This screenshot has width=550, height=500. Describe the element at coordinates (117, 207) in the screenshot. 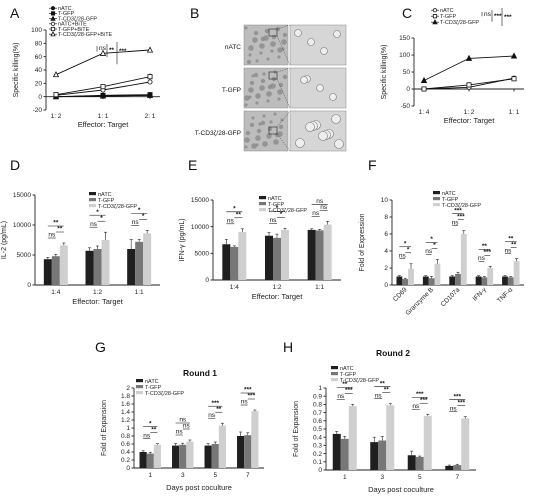

I see `legend-entry: T-CD3ζ/28-GFP` at that location.